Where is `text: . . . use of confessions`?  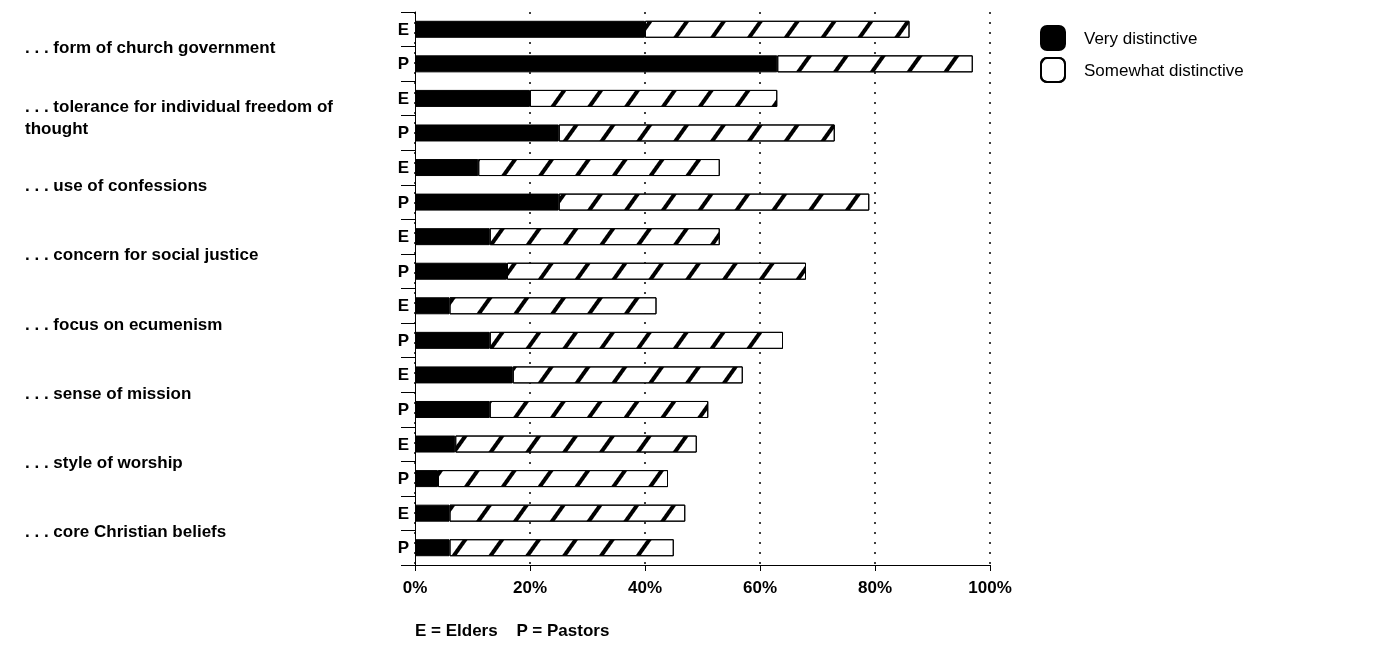 text: . . . use of confessions is located at coordinates (116, 186).